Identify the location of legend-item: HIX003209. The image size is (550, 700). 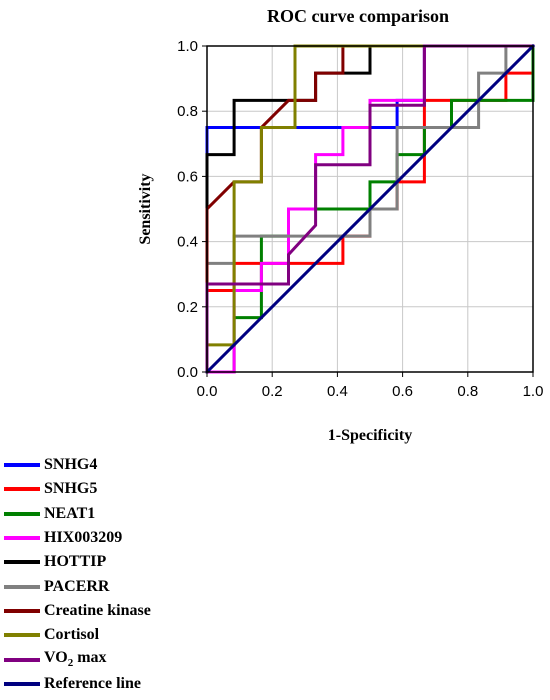
(130, 538).